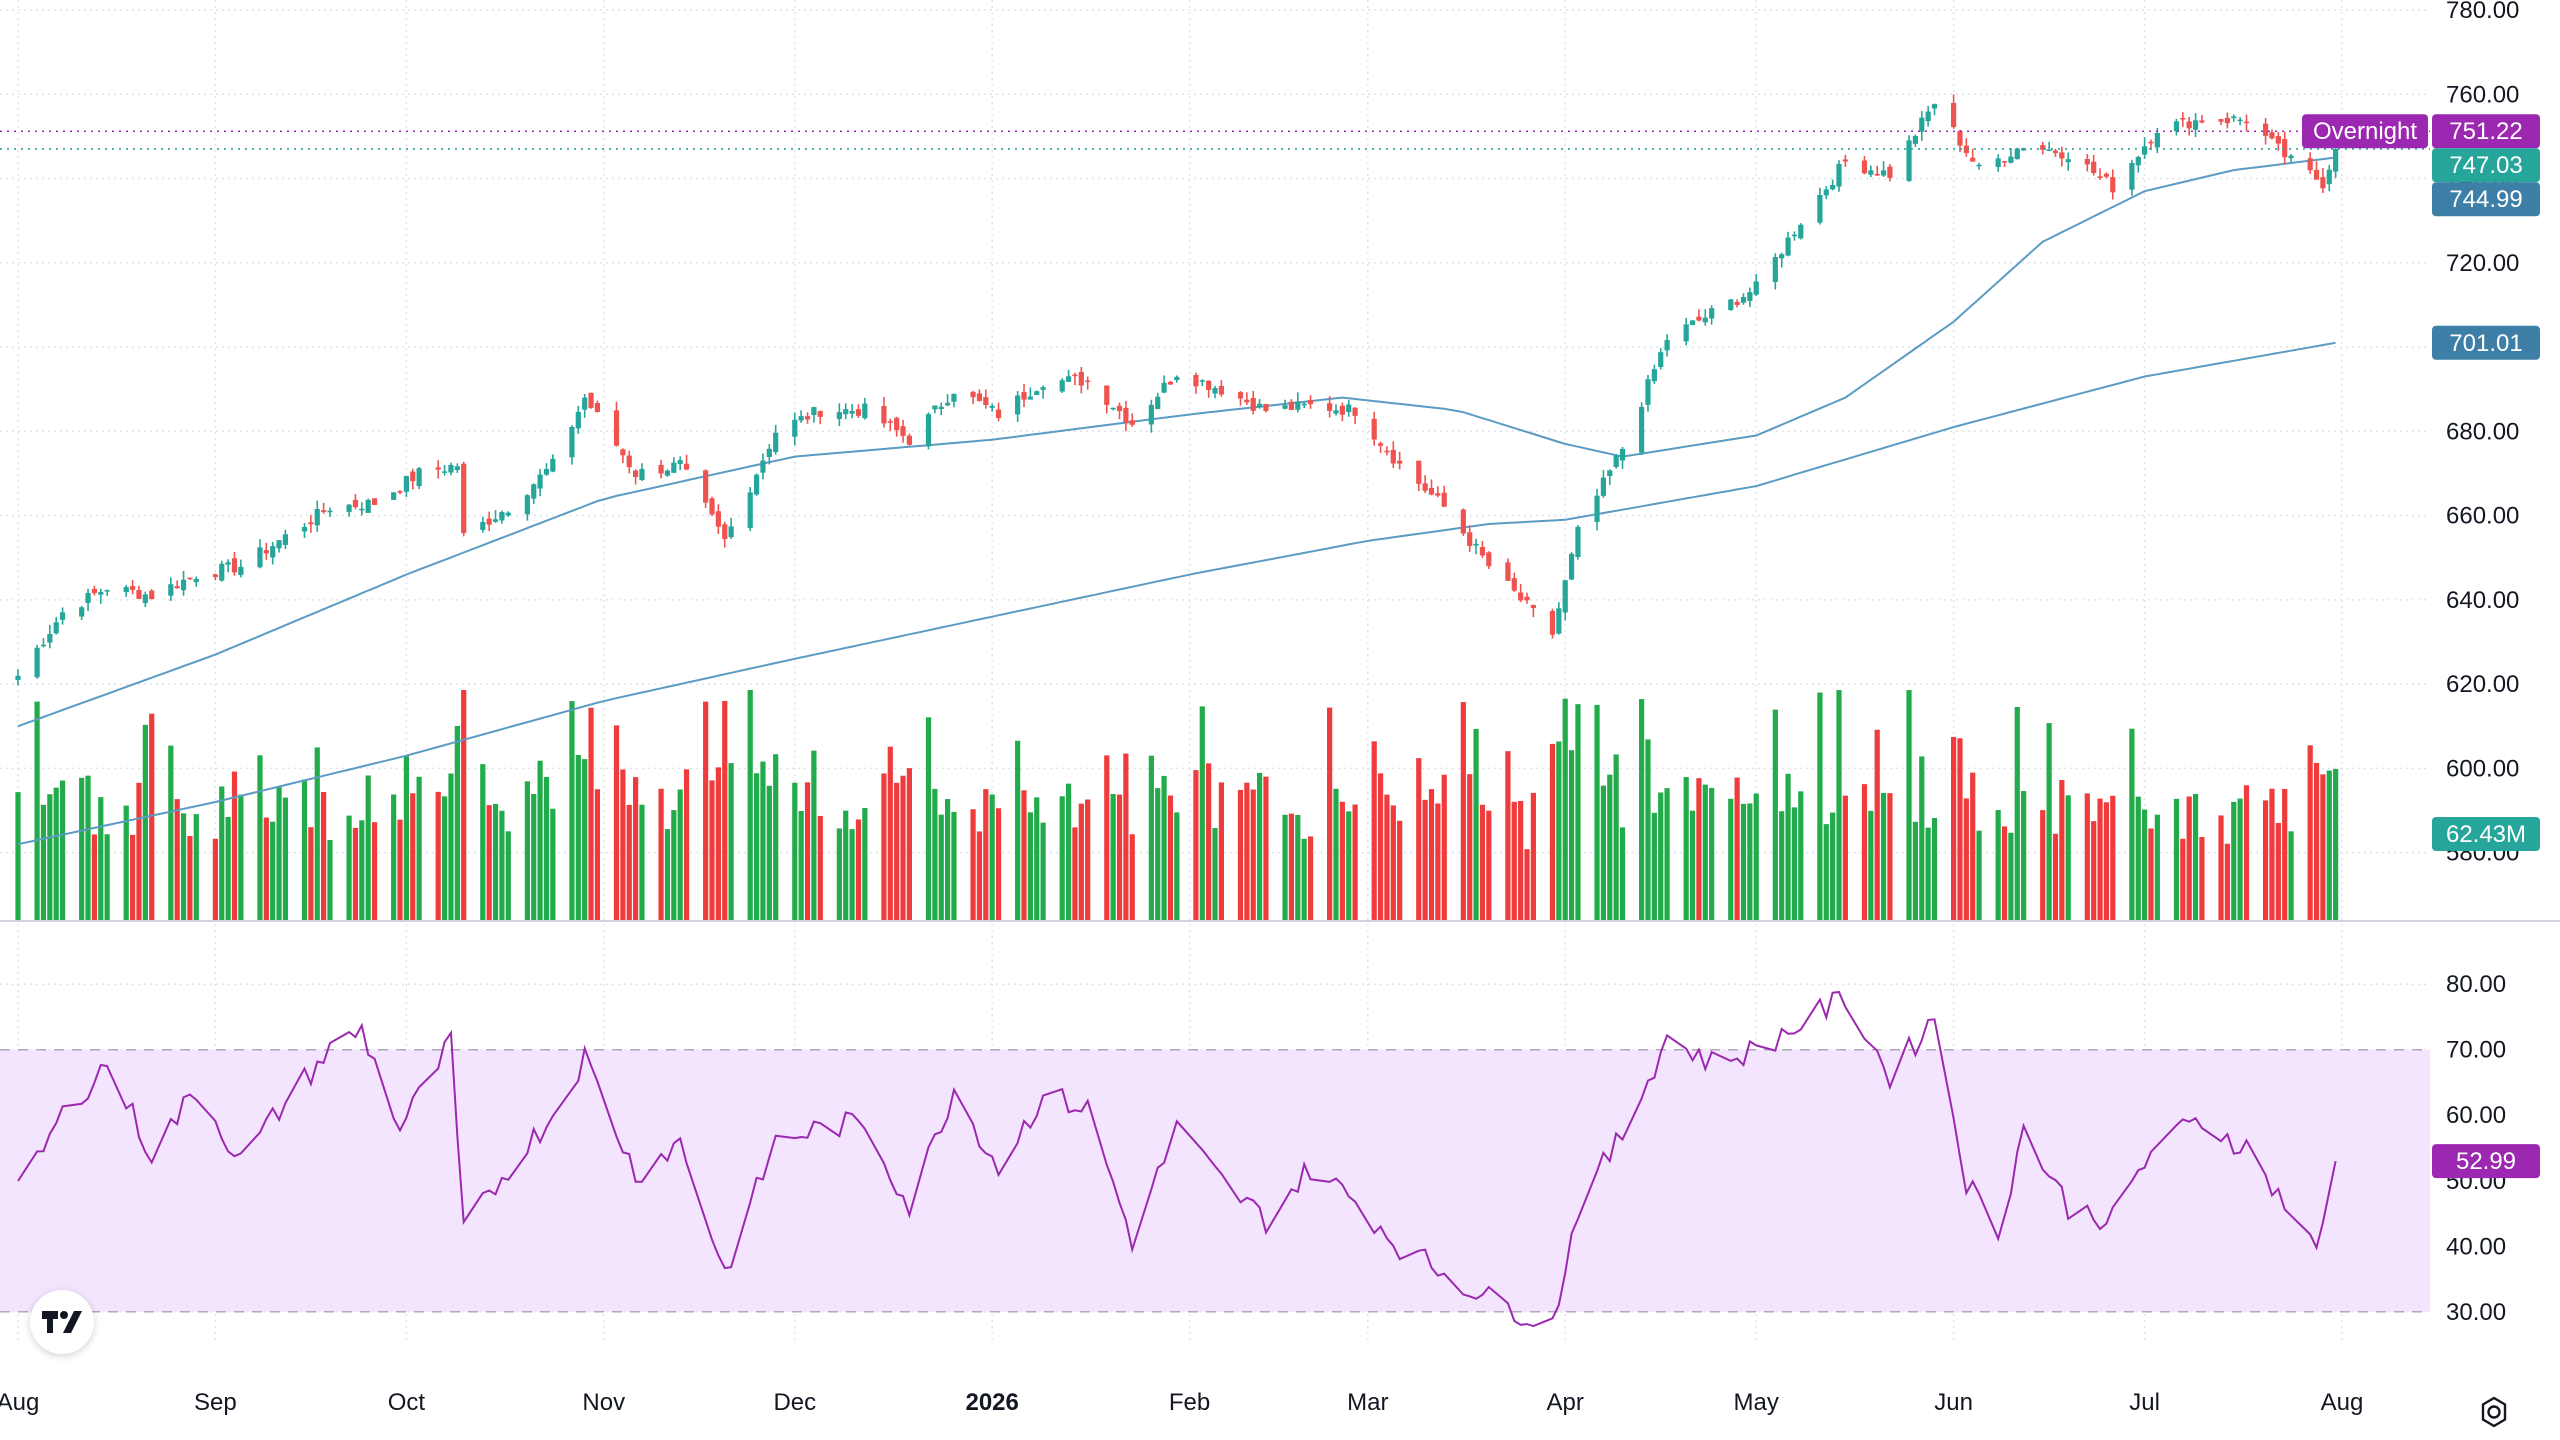 The image size is (2560, 1440). Describe the element at coordinates (2494, 1412) in the screenshot. I see `settings-icon` at that location.